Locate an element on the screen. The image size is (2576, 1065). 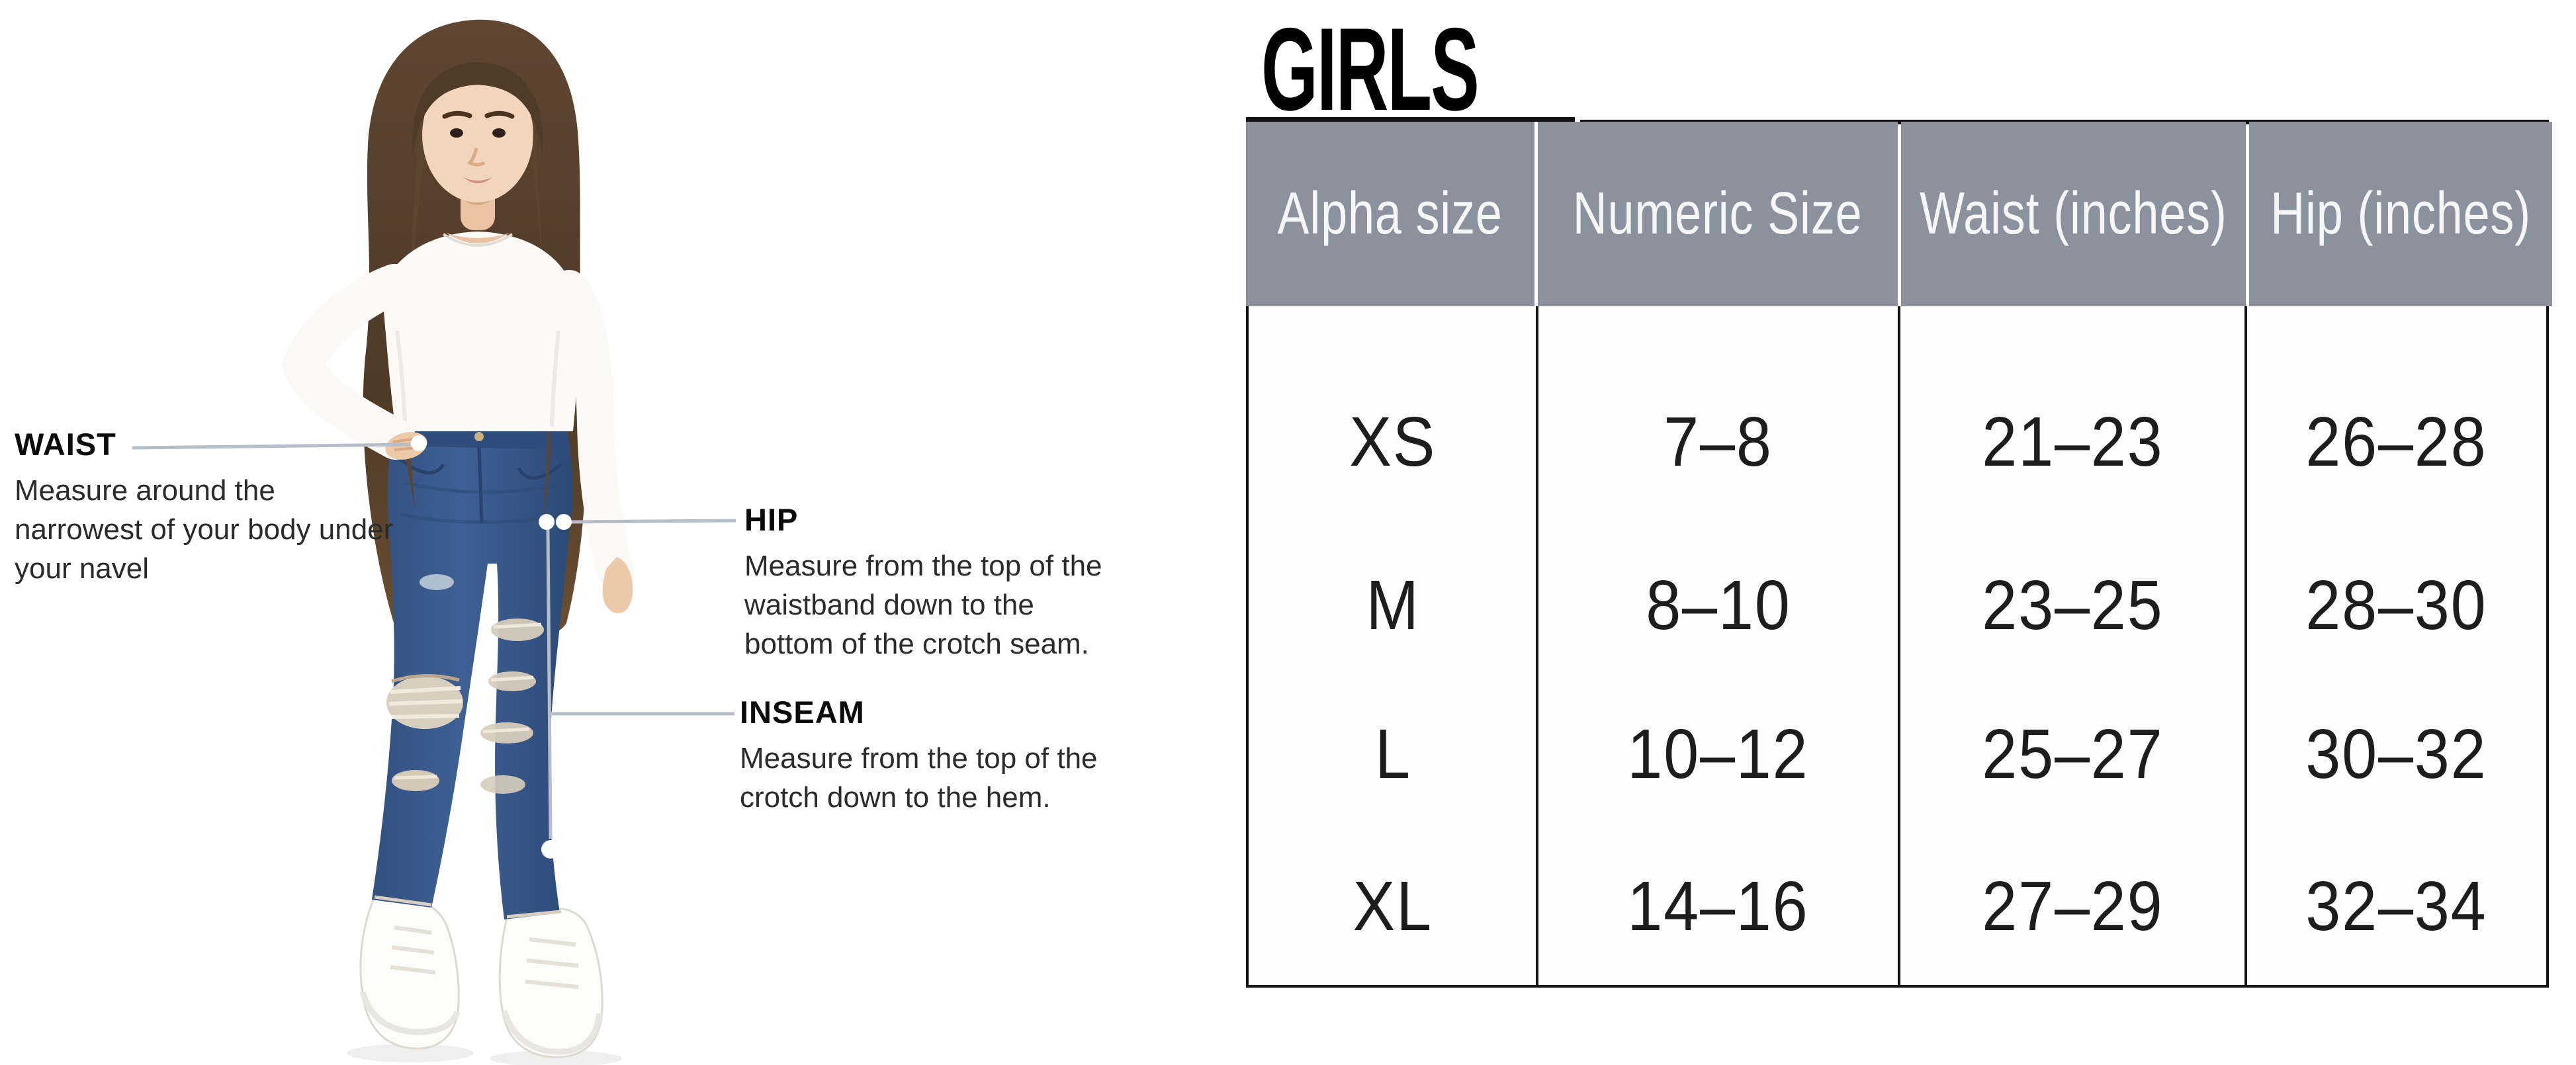
table-row: XS 7–8 21–23 26–28 is located at coordinates (1897, 442).